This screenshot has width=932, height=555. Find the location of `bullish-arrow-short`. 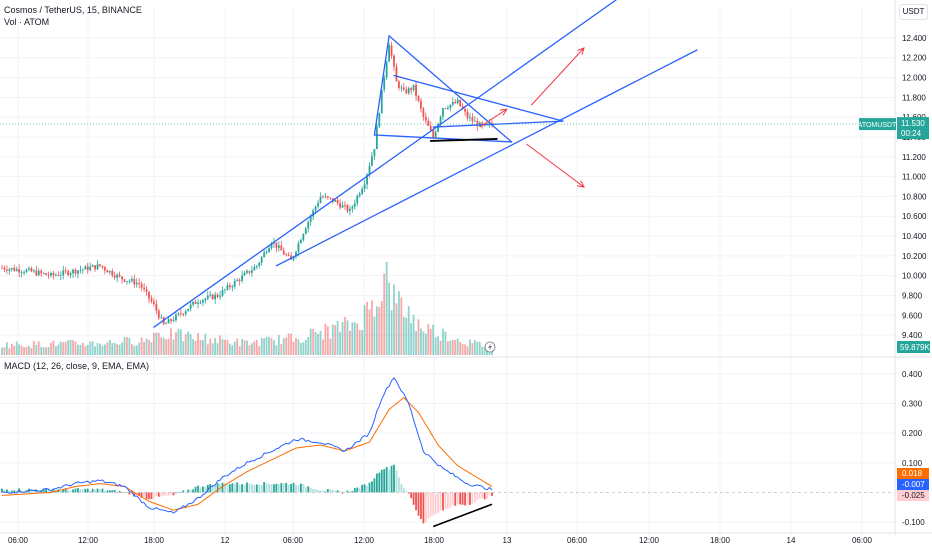

bullish-arrow-short is located at coordinates (493, 118).